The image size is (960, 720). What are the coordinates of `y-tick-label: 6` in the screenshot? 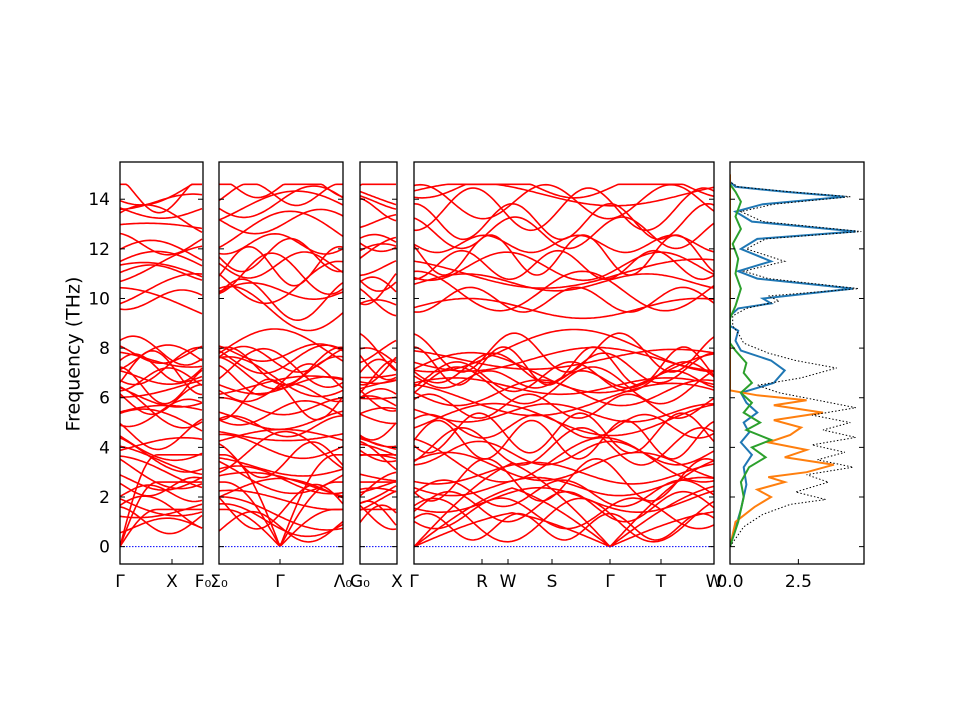 It's located at (104, 399).